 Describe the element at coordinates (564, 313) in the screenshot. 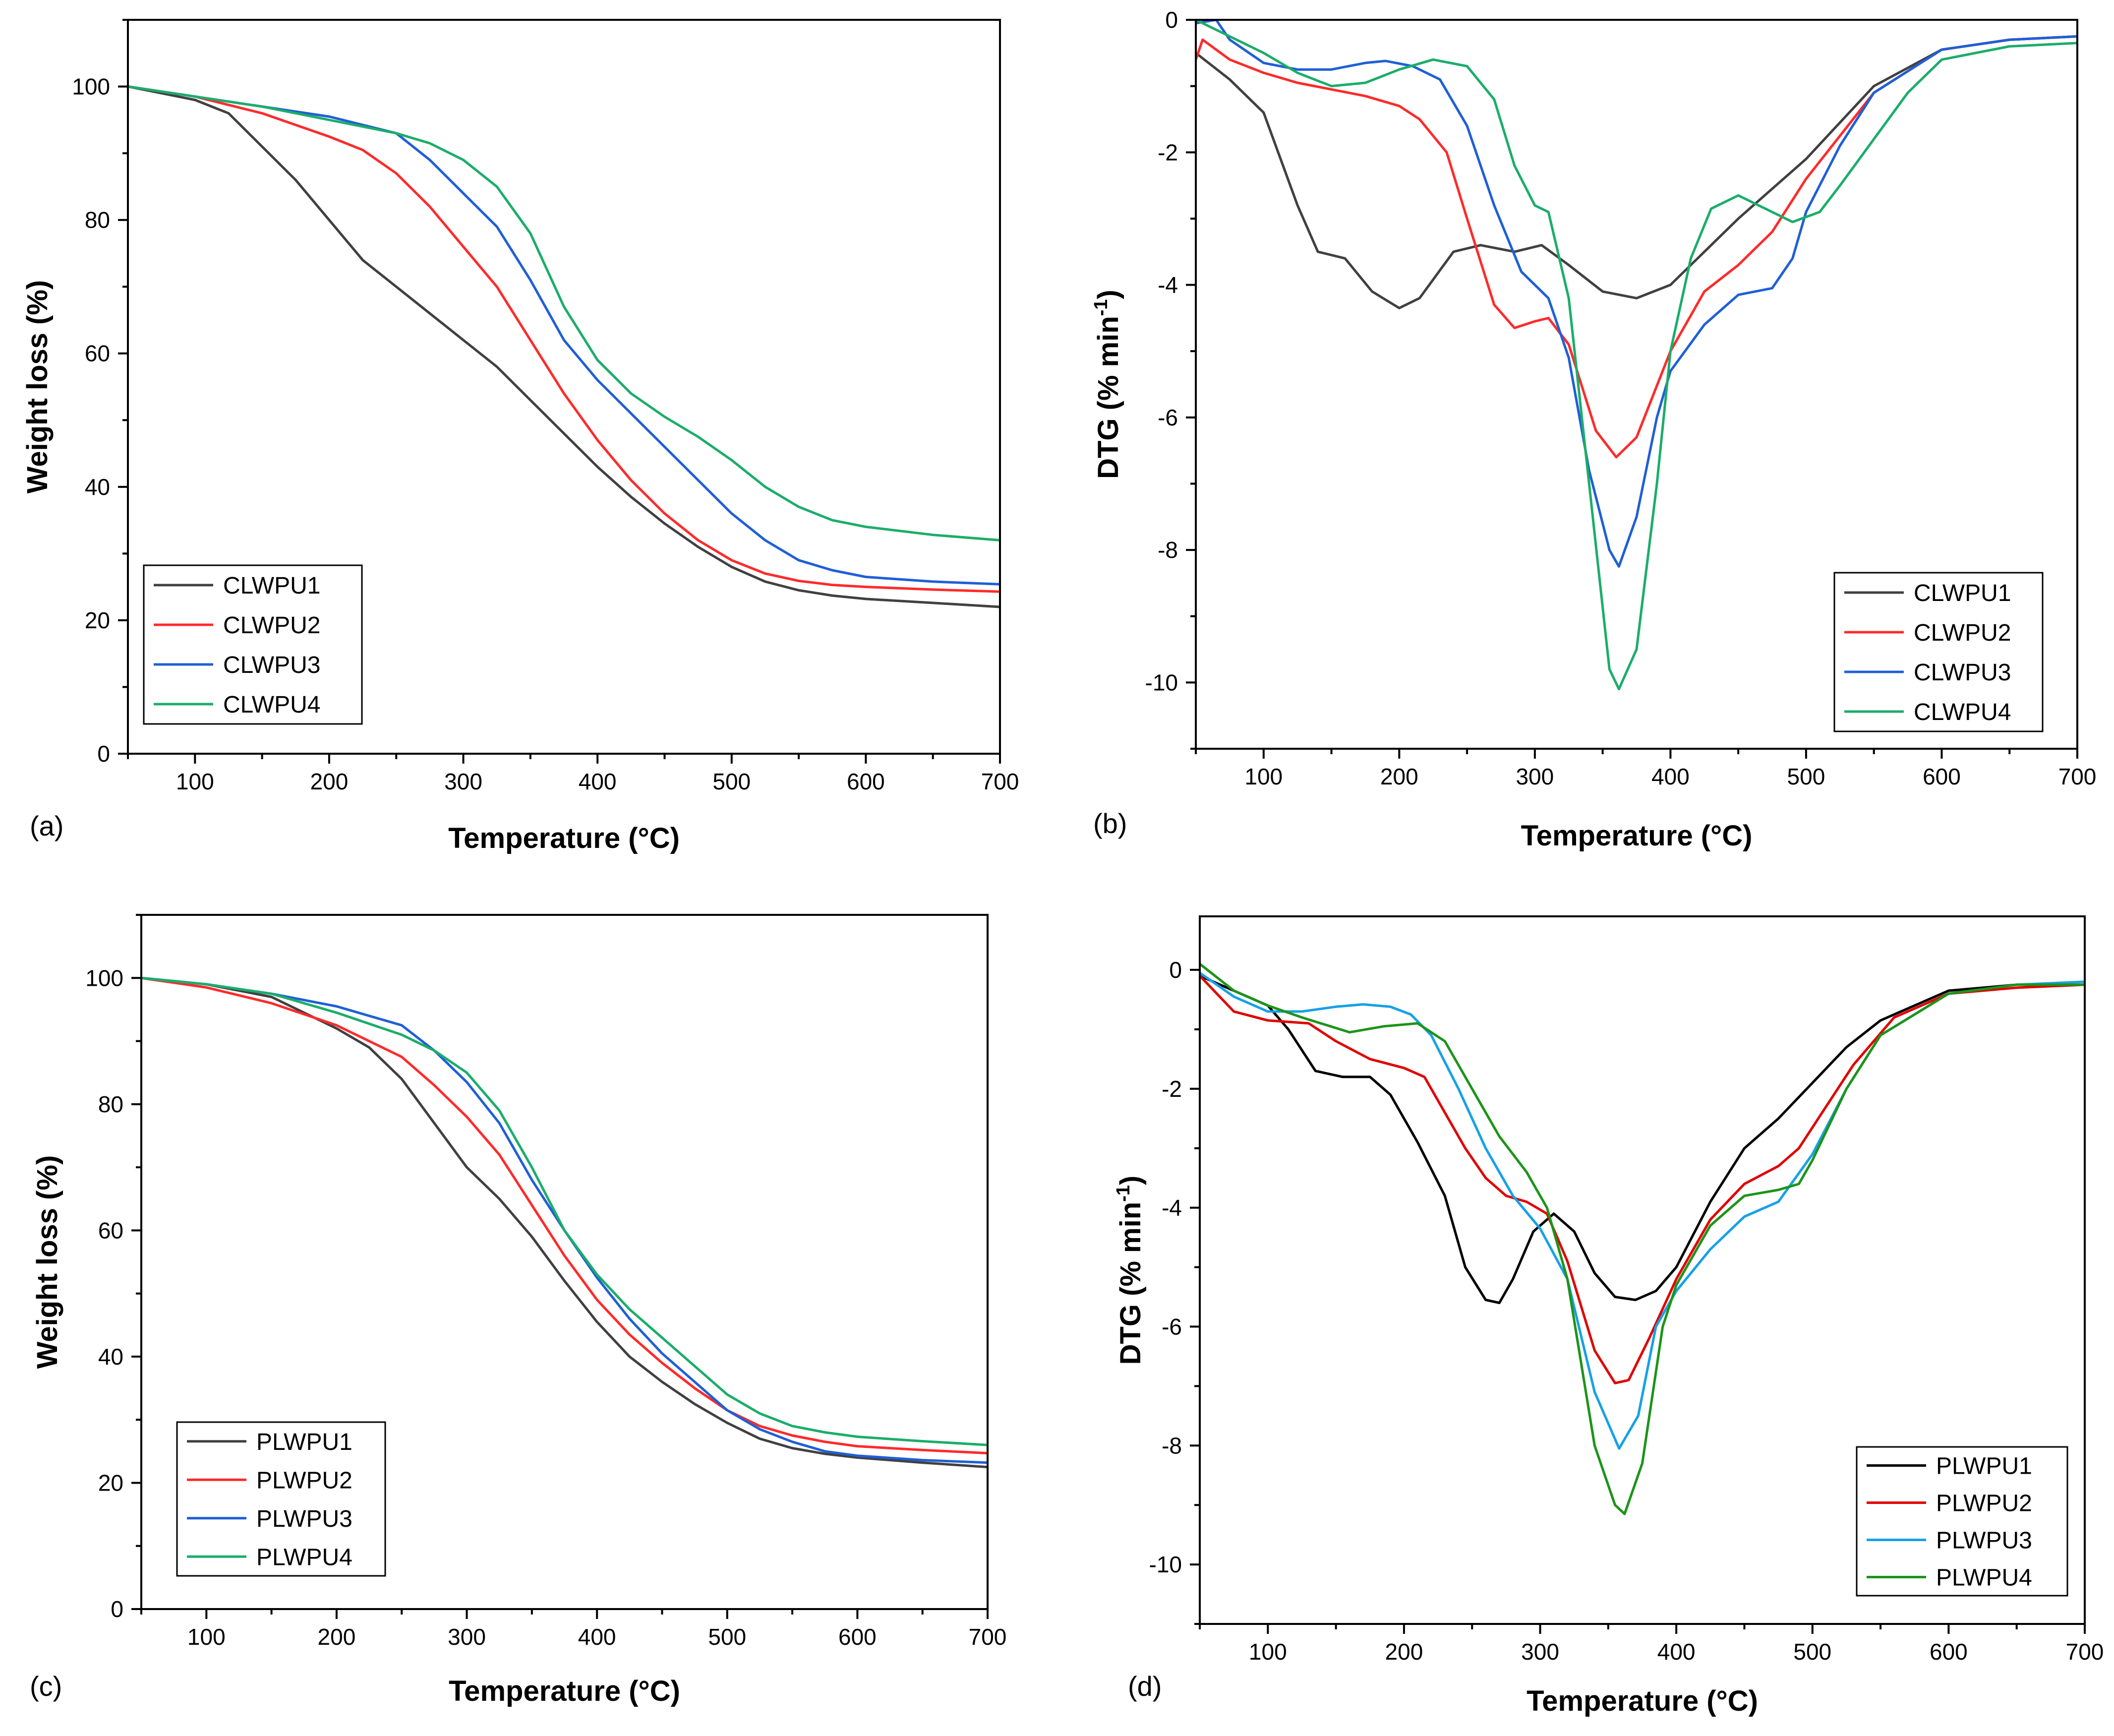

I see `series-line-clwpu4` at that location.